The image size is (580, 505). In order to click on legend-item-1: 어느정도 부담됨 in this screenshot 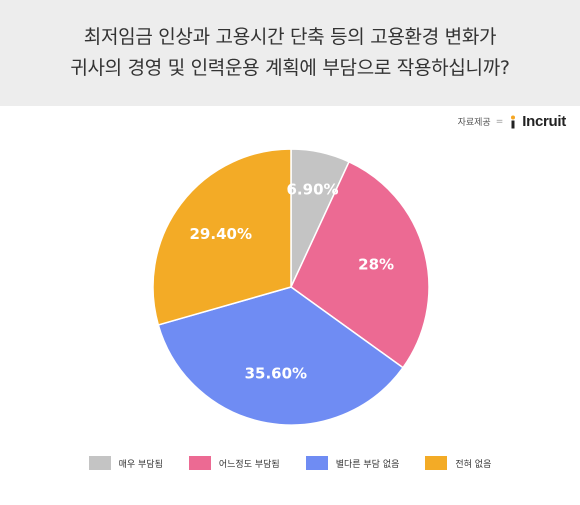, I will do `click(234, 463)`.